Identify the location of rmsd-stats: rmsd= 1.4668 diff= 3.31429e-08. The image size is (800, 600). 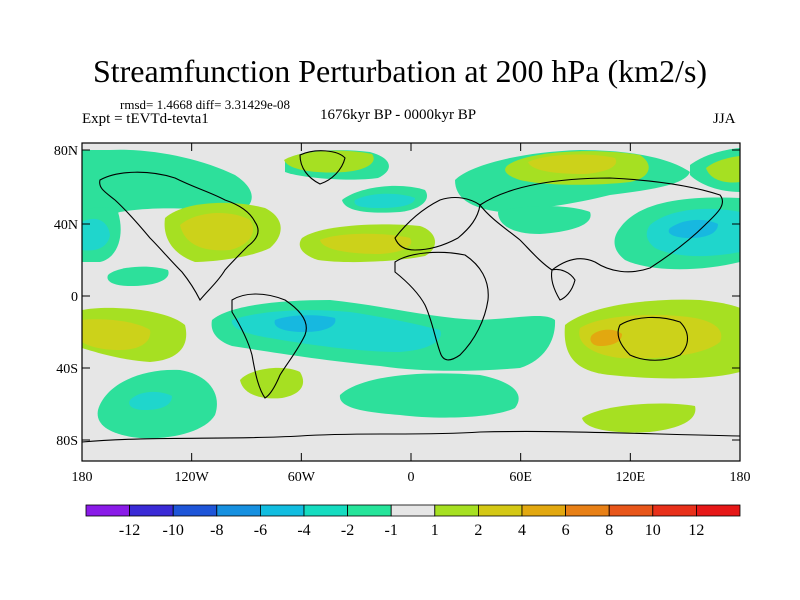
(205, 104).